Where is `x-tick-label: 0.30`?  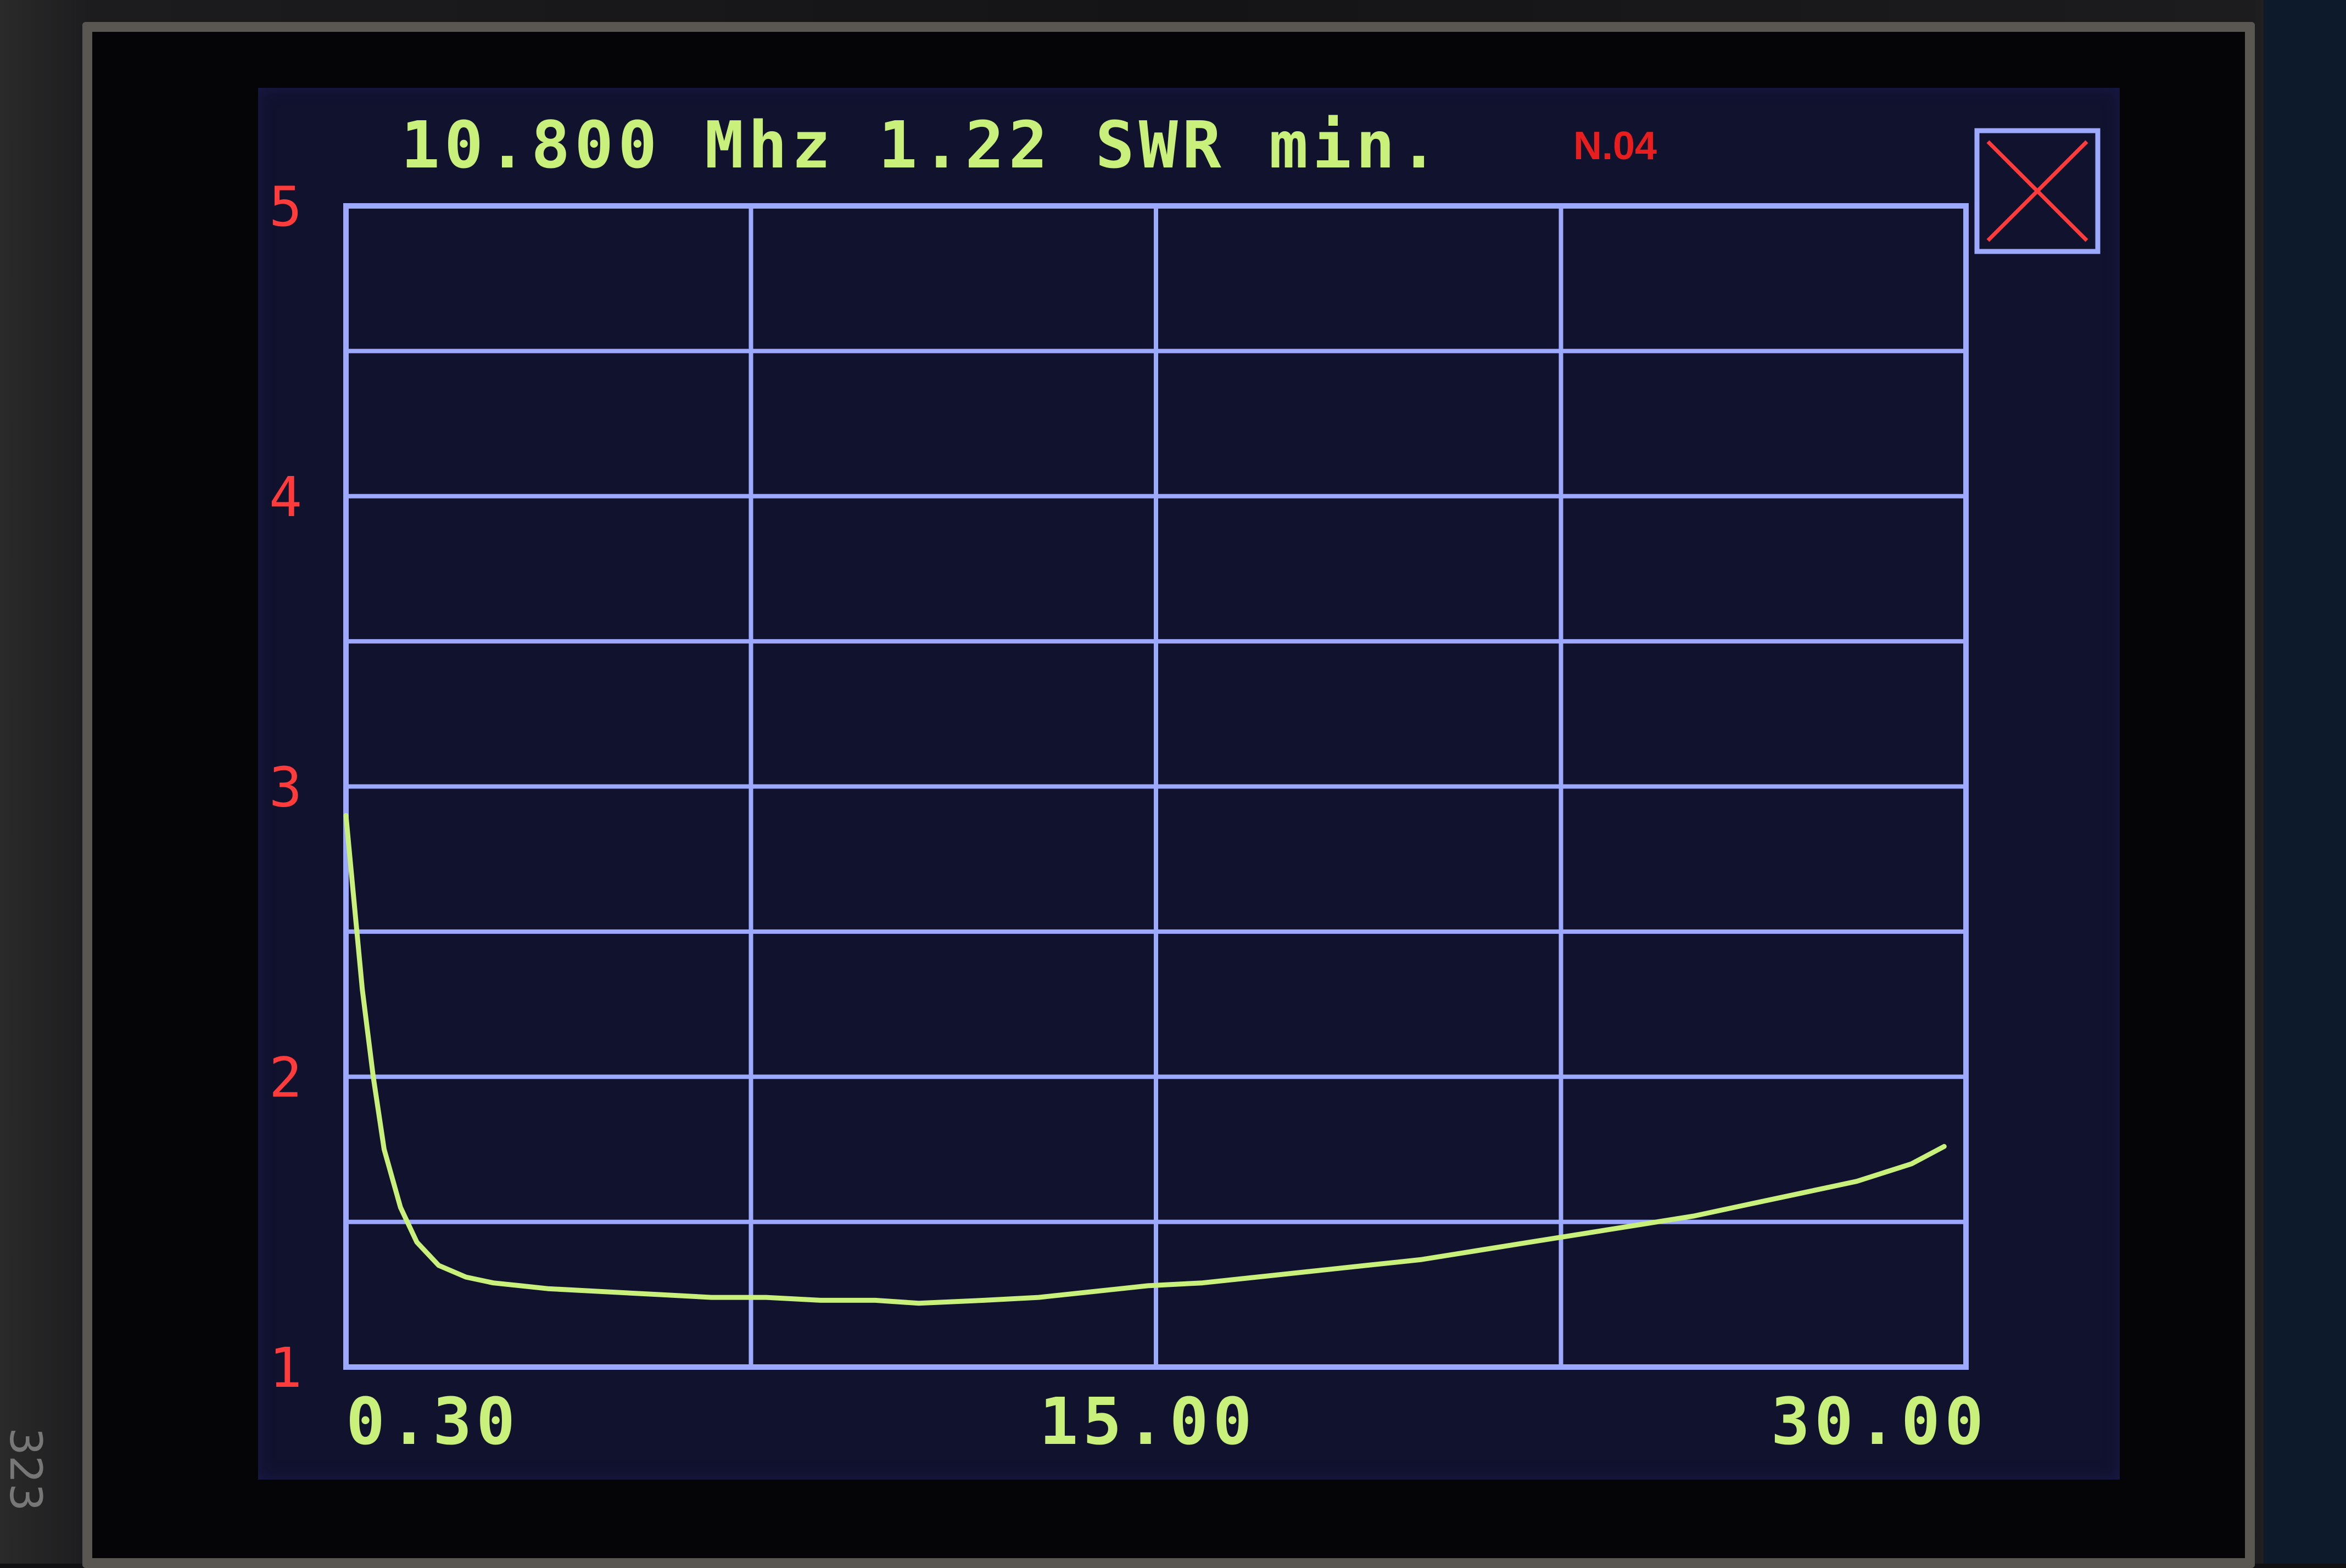
x-tick-label: 0.30 is located at coordinates (433, 1421).